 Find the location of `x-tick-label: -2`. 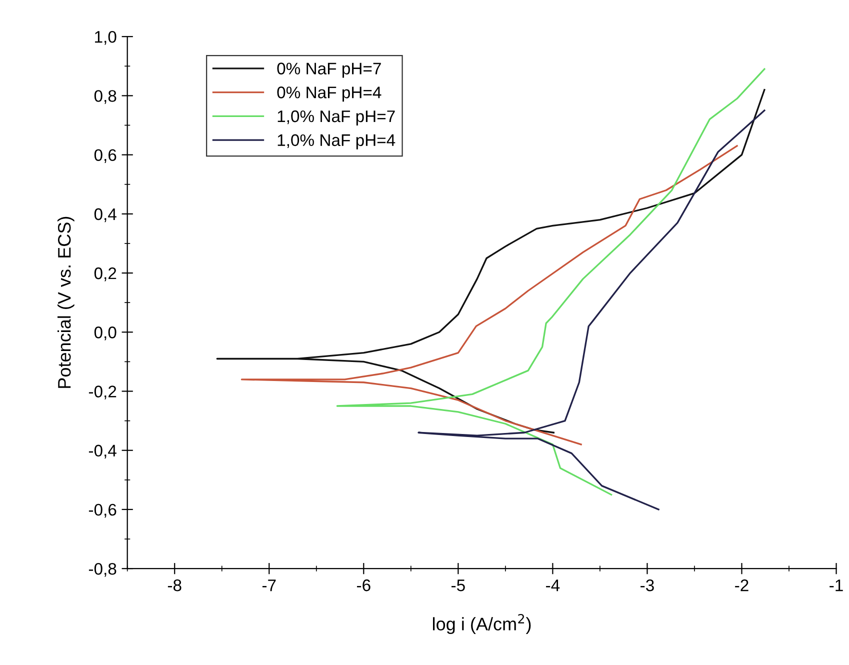

x-tick-label: -2 is located at coordinates (741, 585).